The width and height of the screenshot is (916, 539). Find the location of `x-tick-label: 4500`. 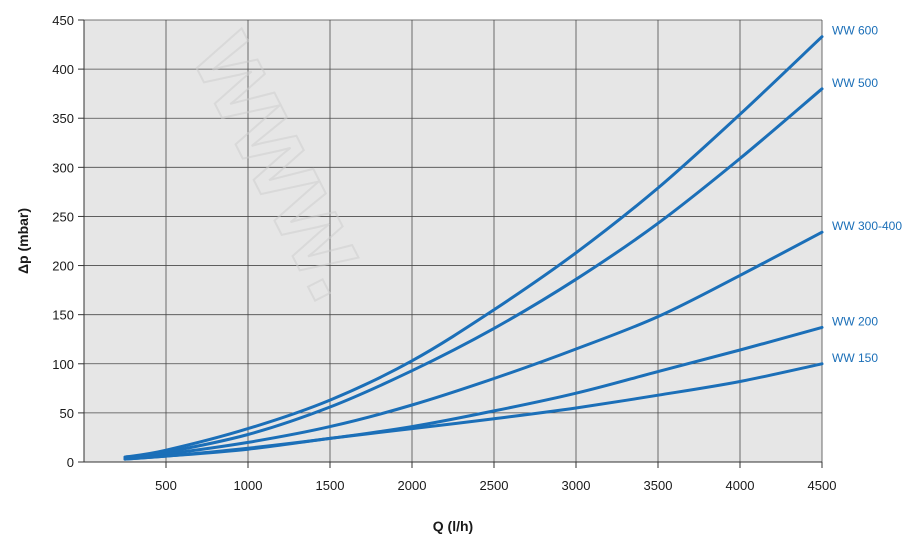

x-tick-label: 4500 is located at coordinates (822, 485).